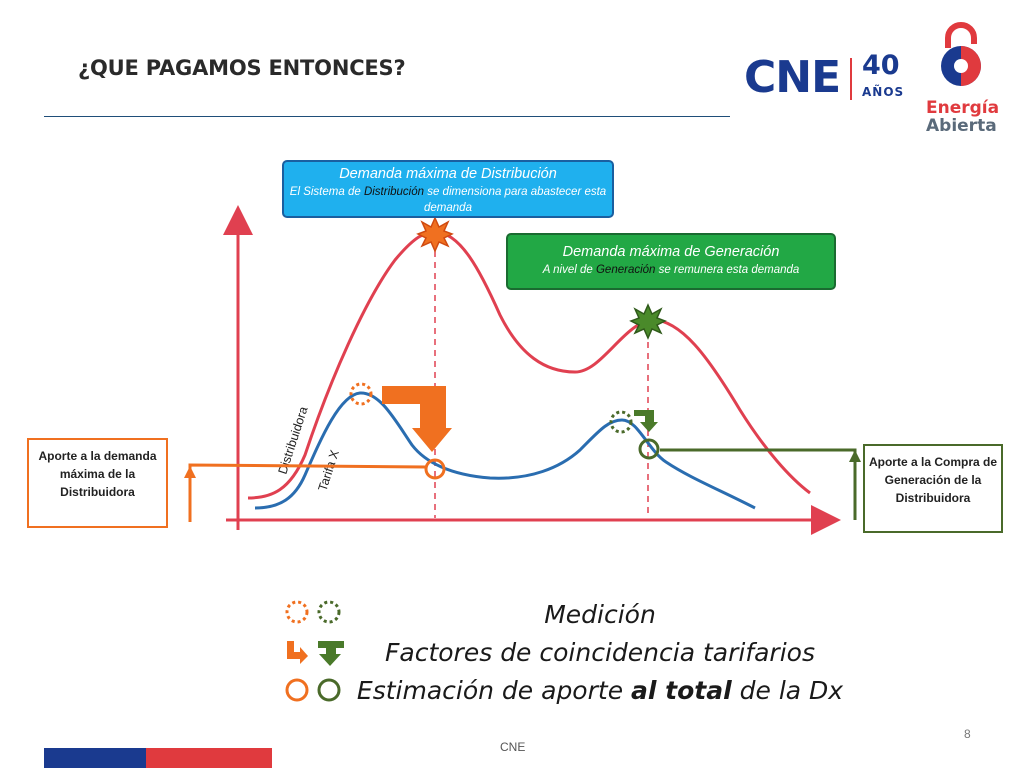 This screenshot has width=1024, height=768. What do you see at coordinates (851, 79) in the screenshot?
I see `logo-divider` at bounding box center [851, 79].